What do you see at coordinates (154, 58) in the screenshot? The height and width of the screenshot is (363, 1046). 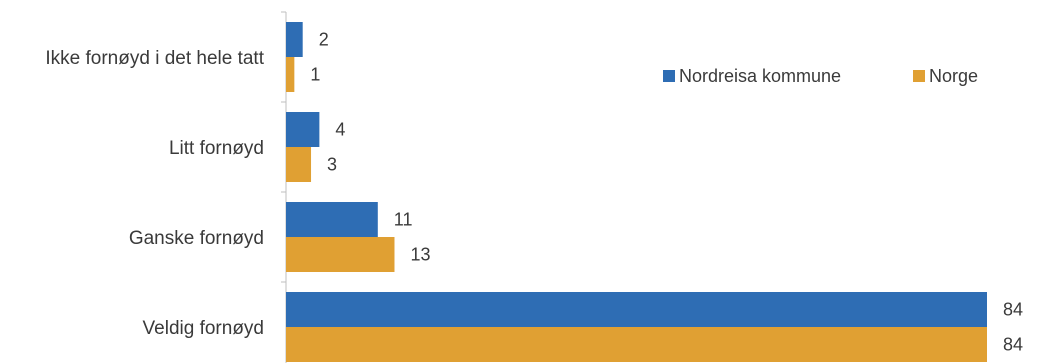 I see `category-label: Ikke fornøyd i det hele tatt` at bounding box center [154, 58].